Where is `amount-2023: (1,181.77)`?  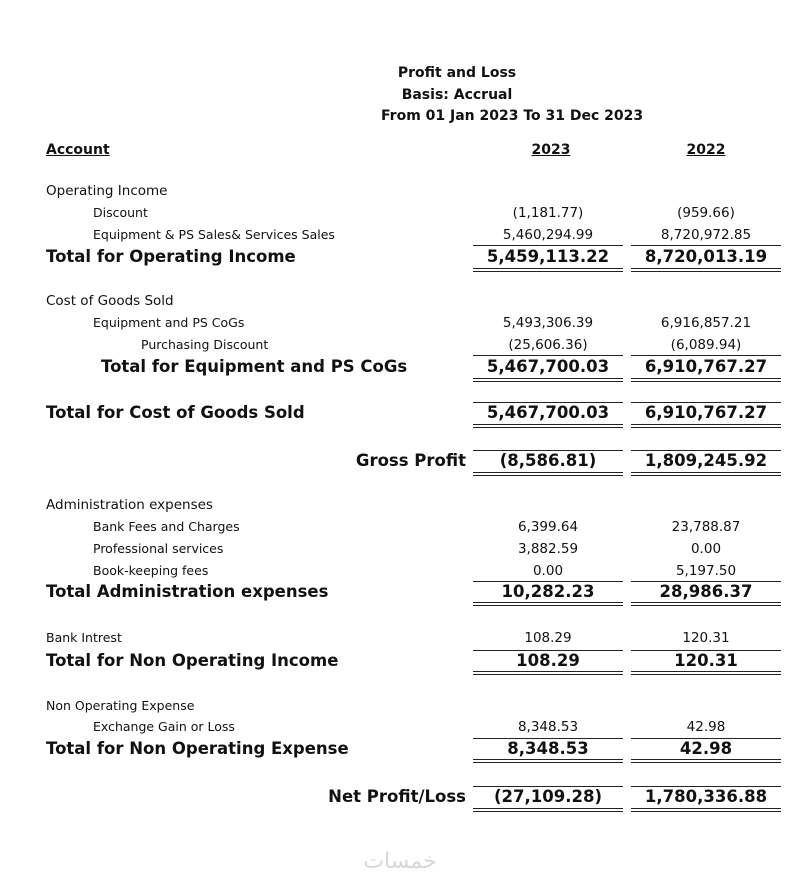
amount-2023: (1,181.77) is located at coordinates (548, 213).